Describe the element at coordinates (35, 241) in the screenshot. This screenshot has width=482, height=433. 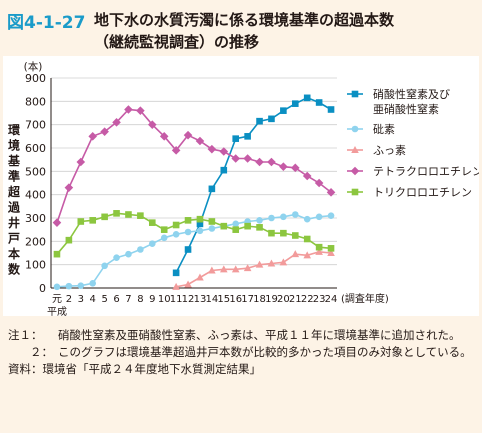
I see `y-tick-label-2: 200` at that location.